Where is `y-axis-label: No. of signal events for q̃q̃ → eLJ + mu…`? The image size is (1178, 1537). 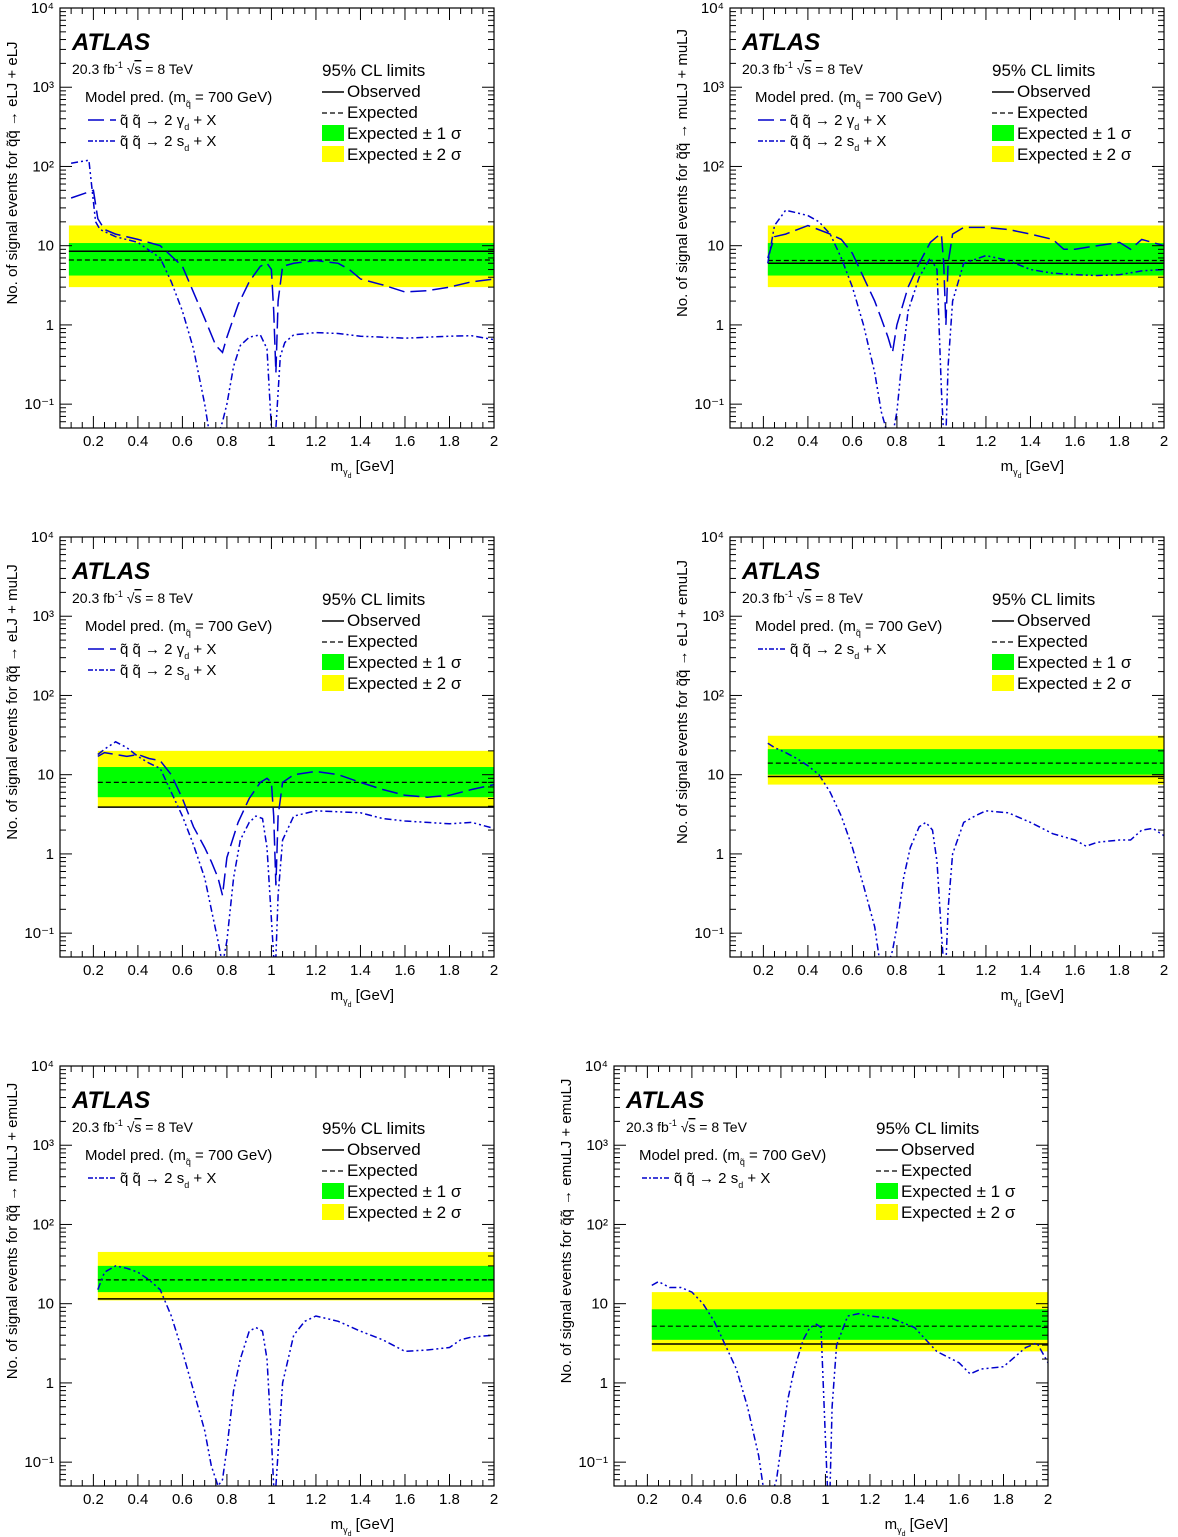
y-axis-label: No. of signal events for q̃q̃ → eLJ + mu… is located at coordinates (12, 702).